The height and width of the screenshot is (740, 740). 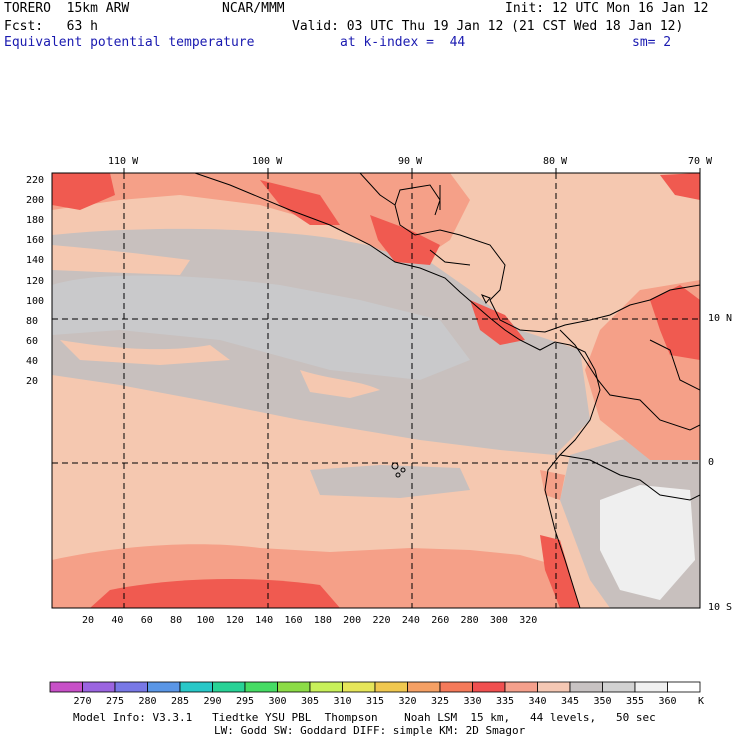 I want to click on lon-label-80w: 80 W, so click(x=555, y=161).